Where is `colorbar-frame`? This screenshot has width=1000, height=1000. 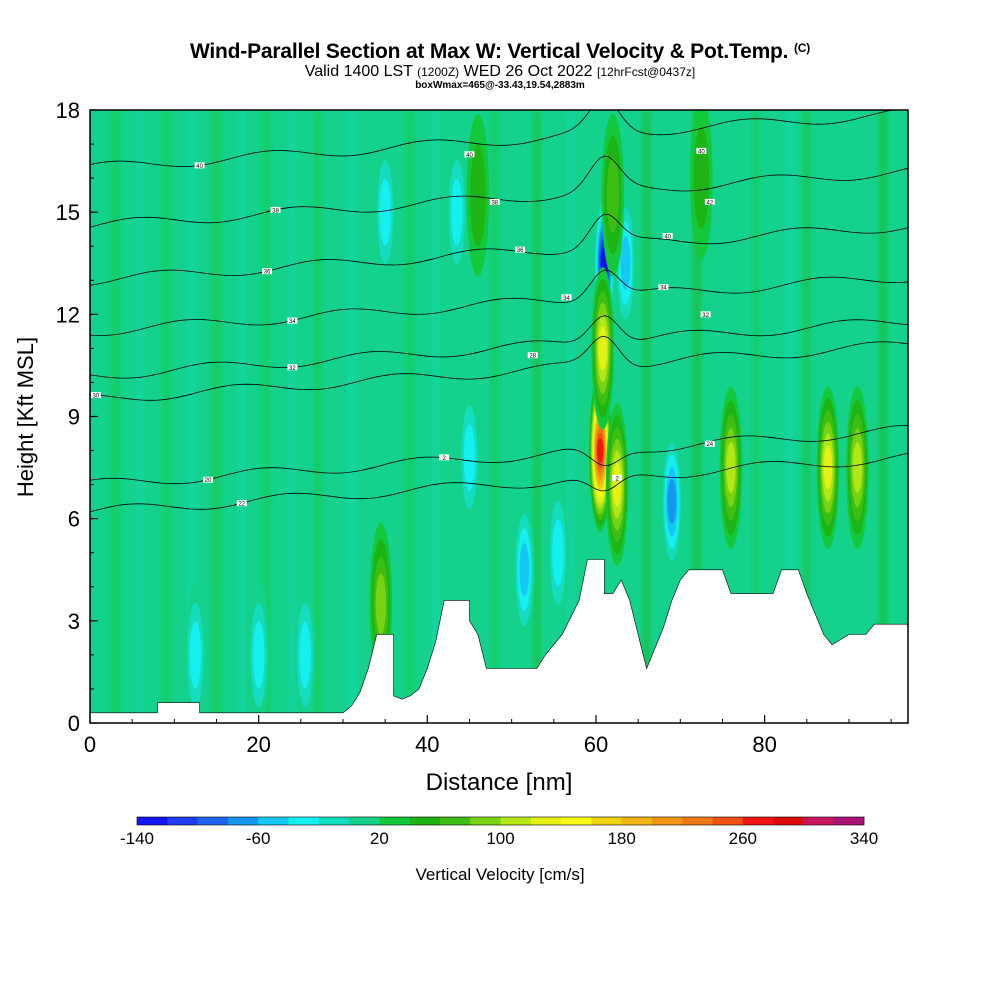
colorbar-frame is located at coordinates (500, 821).